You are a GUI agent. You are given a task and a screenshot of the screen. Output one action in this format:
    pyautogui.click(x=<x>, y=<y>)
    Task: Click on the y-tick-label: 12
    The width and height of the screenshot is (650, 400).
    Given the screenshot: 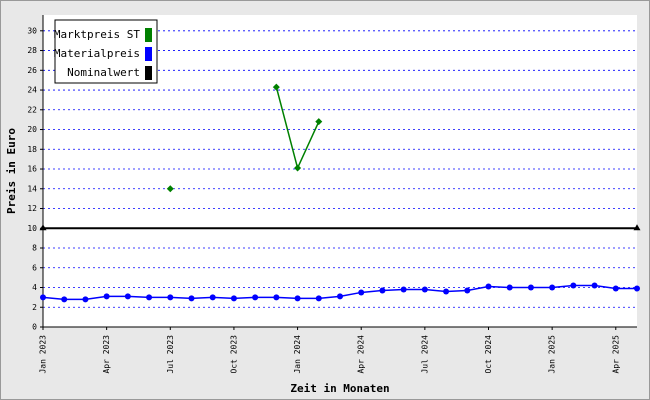 What is the action you would take?
    pyautogui.click(x=32, y=208)
    